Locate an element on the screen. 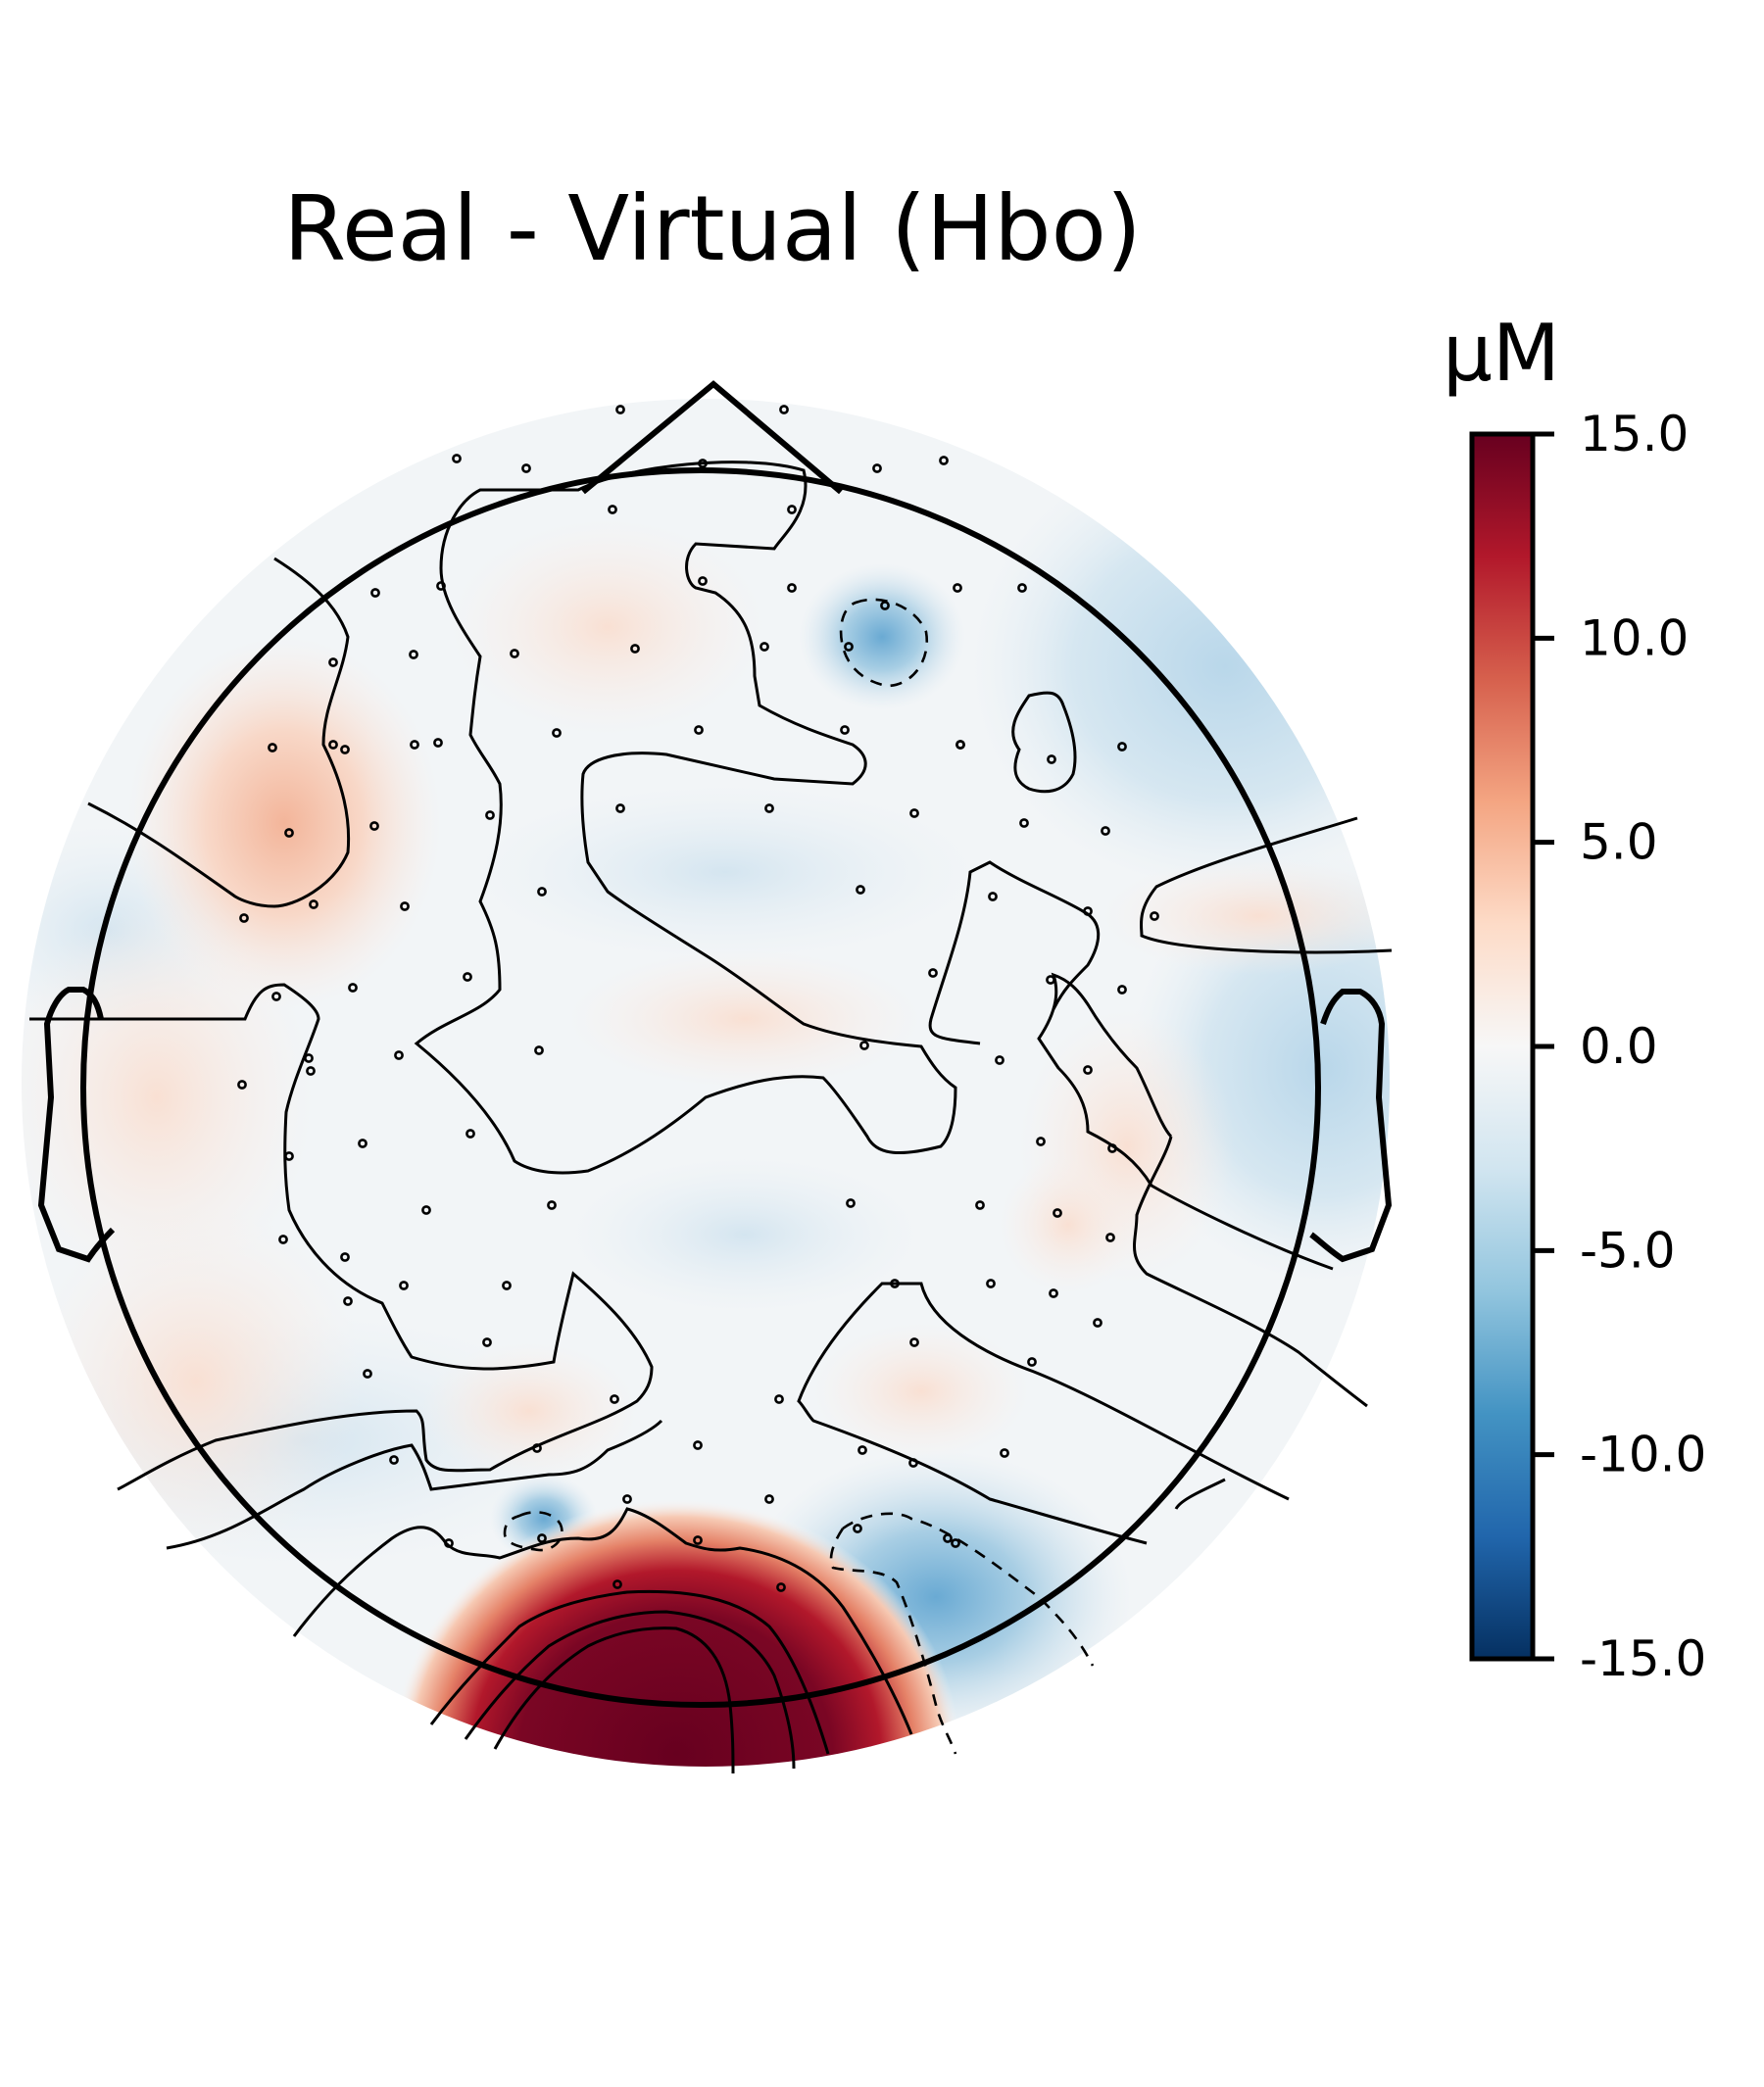 This screenshot has height=2087, width=1764. nose-outline is located at coordinates (712, 437).